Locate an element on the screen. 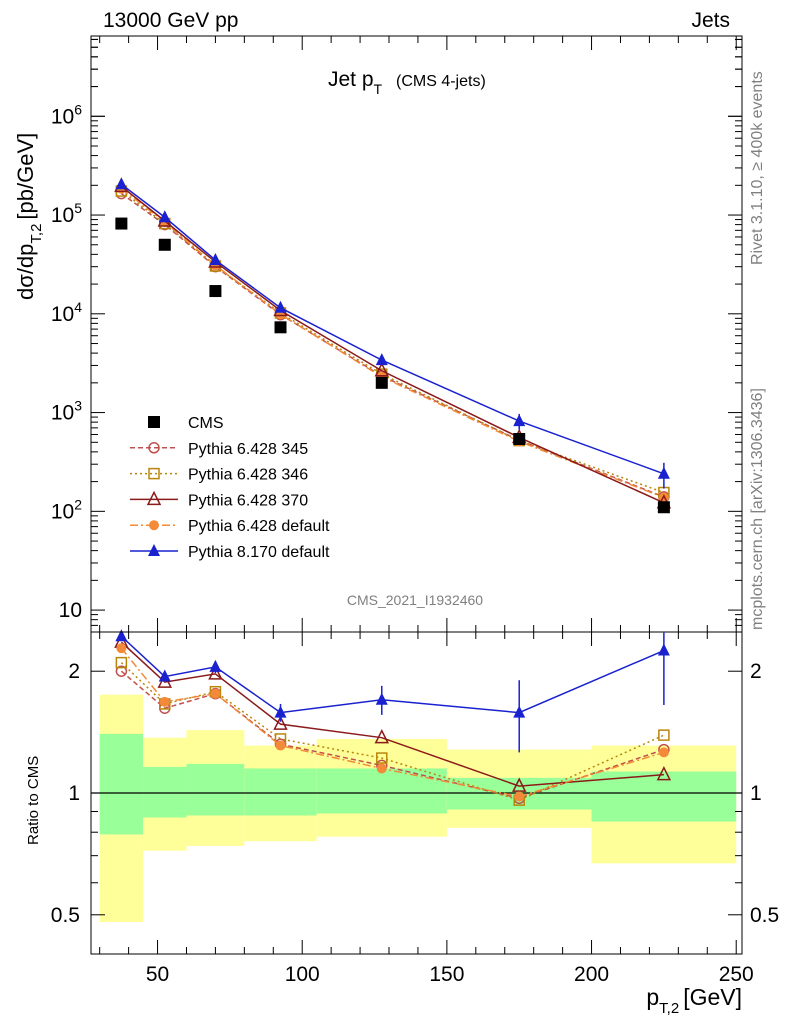  ratio-ylabel: Ratio to CMS is located at coordinates (33, 800).